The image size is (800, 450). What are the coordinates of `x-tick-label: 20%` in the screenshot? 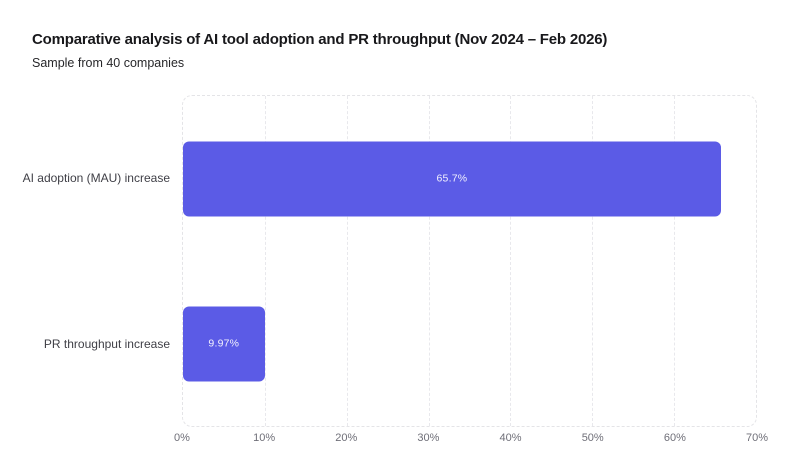 It's located at (346, 438).